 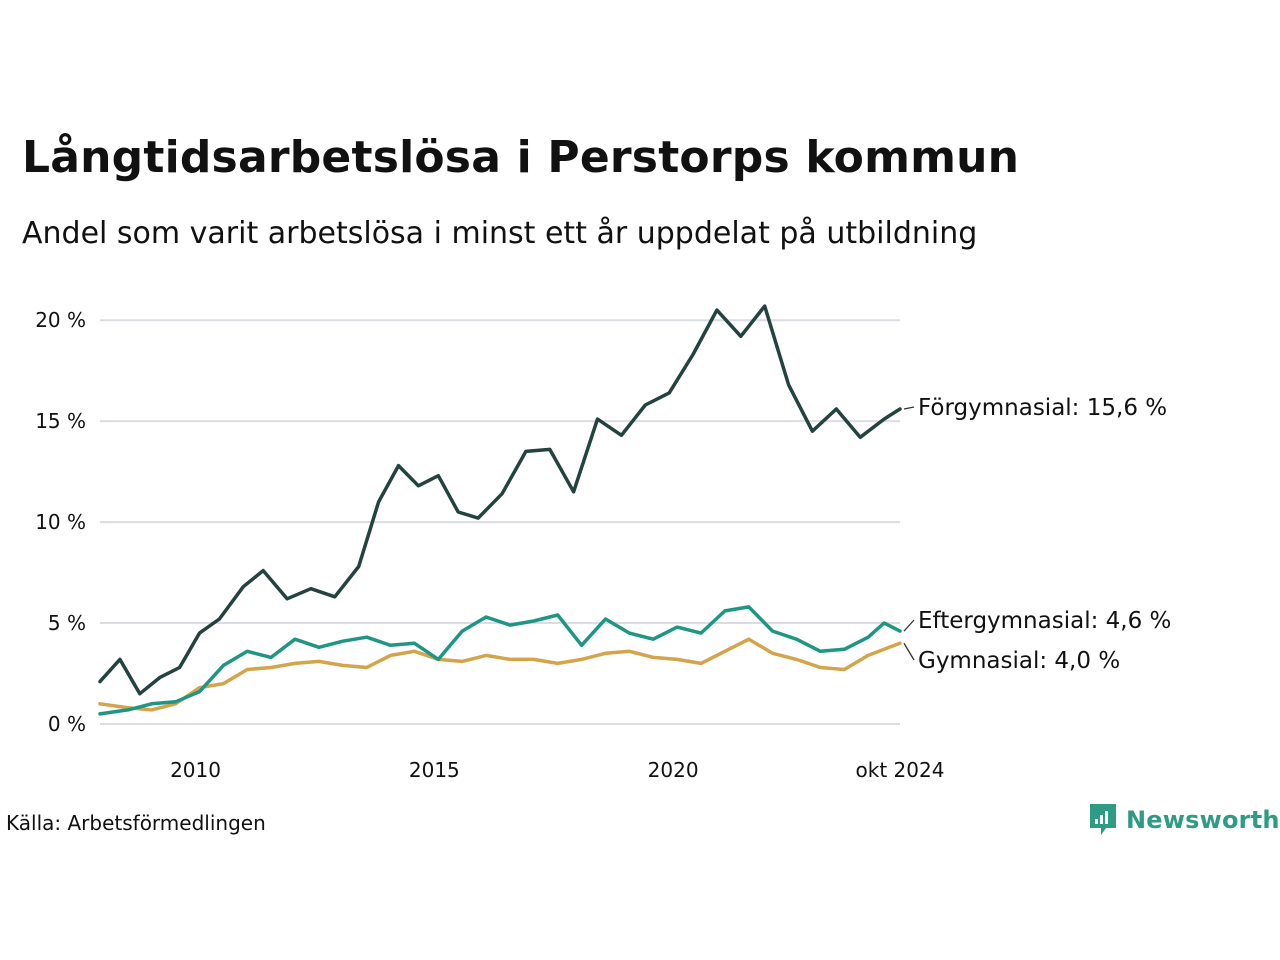 What do you see at coordinates (136, 823) in the screenshot?
I see `source-note: Källa: Arbetsförmedlingen` at bounding box center [136, 823].